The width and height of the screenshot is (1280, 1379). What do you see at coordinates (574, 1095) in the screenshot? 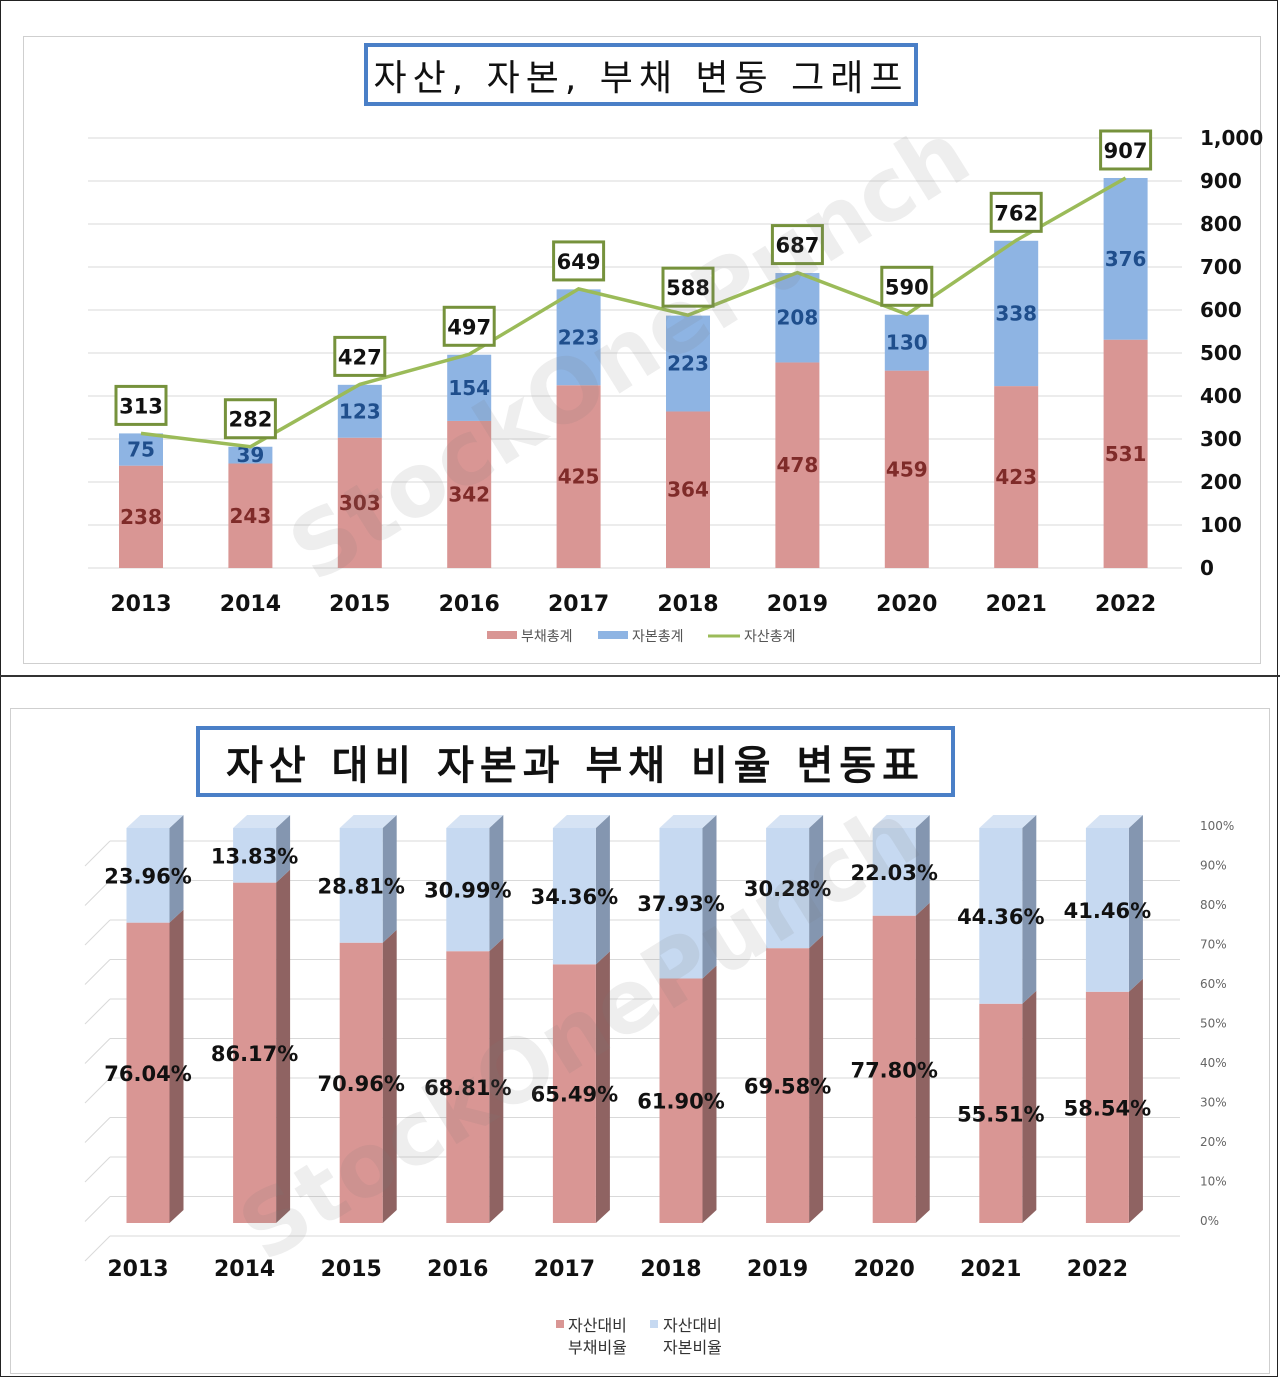
I see `debt-ratio-label: 65.49%` at bounding box center [574, 1095].